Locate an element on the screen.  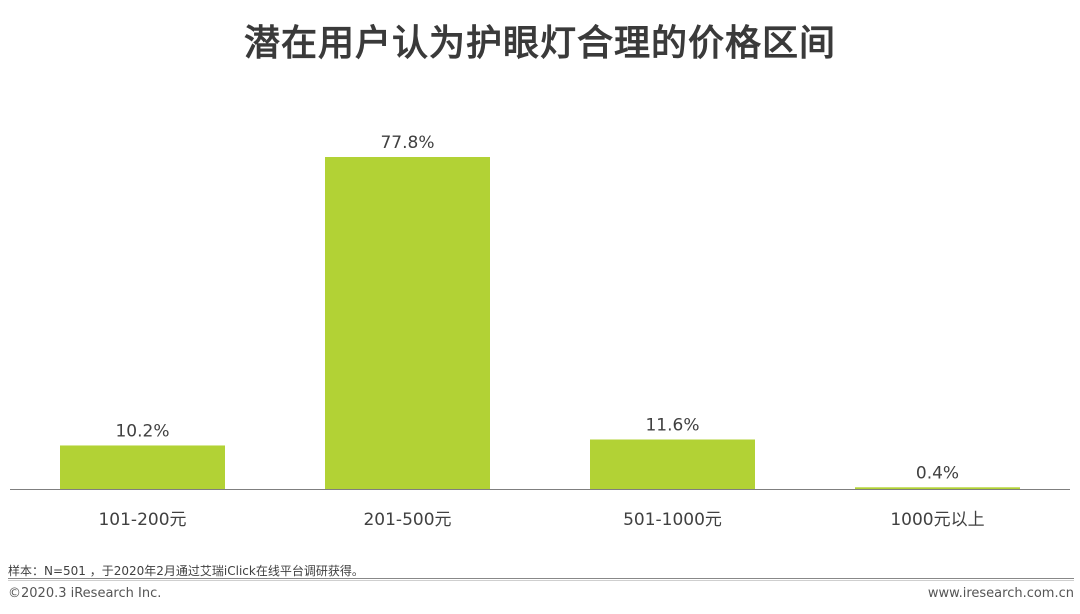
source-note: 样本：N=501 ，于2020年2月通过艾瑞iClick在线平台调研获得。 is located at coordinates (186, 571).